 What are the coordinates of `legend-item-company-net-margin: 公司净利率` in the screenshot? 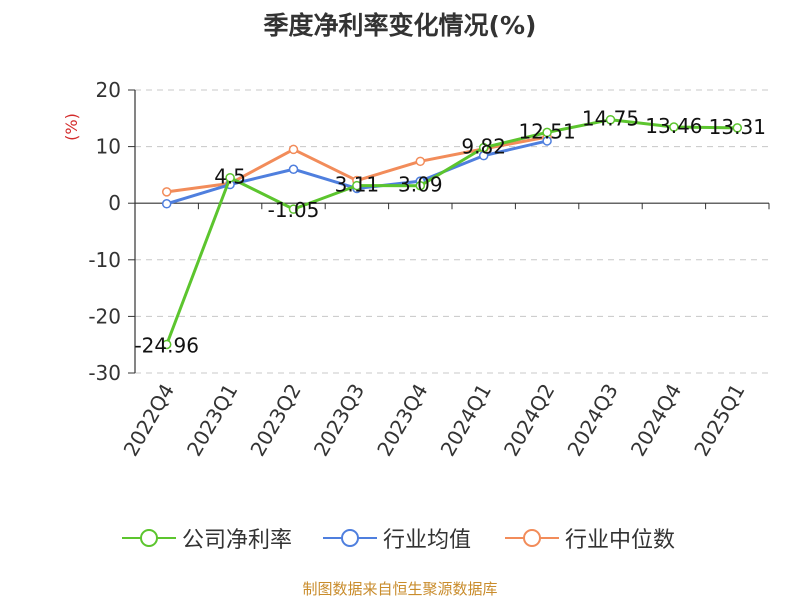 It's located at (207, 538).